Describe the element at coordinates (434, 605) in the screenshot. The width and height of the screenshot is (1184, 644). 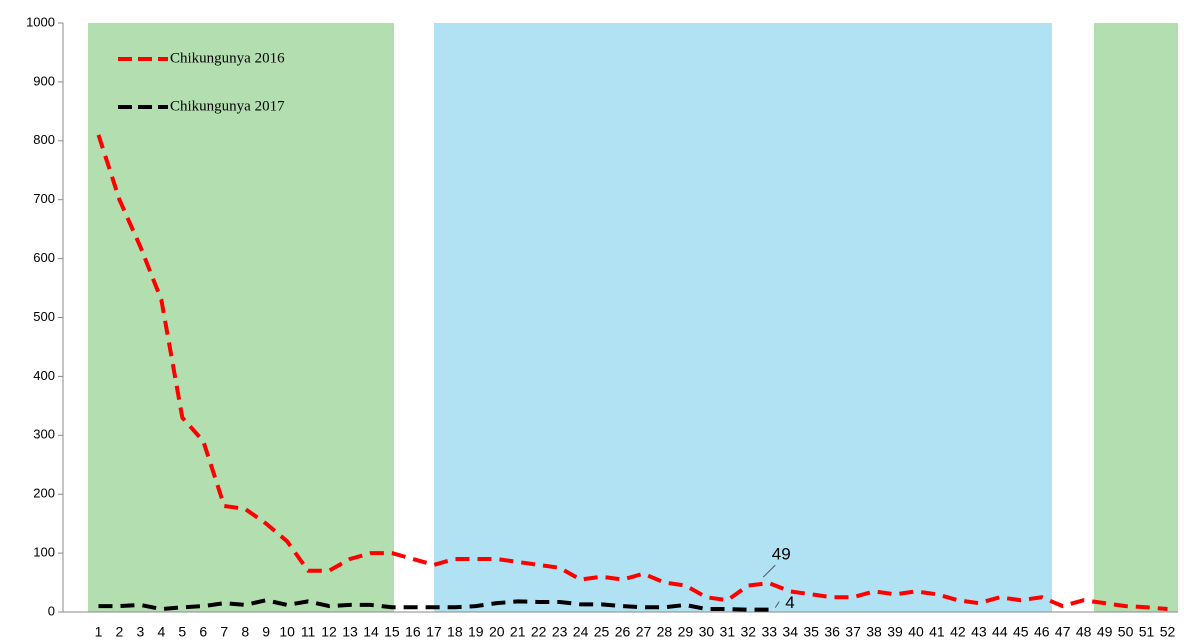
I see `series-line` at that location.